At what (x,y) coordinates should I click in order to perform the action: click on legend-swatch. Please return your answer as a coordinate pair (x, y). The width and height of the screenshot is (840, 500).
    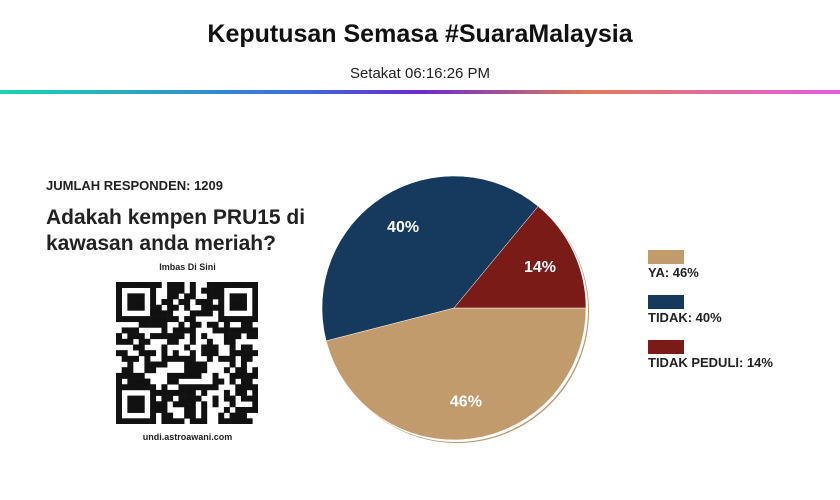
    Looking at the image, I should click on (666, 347).